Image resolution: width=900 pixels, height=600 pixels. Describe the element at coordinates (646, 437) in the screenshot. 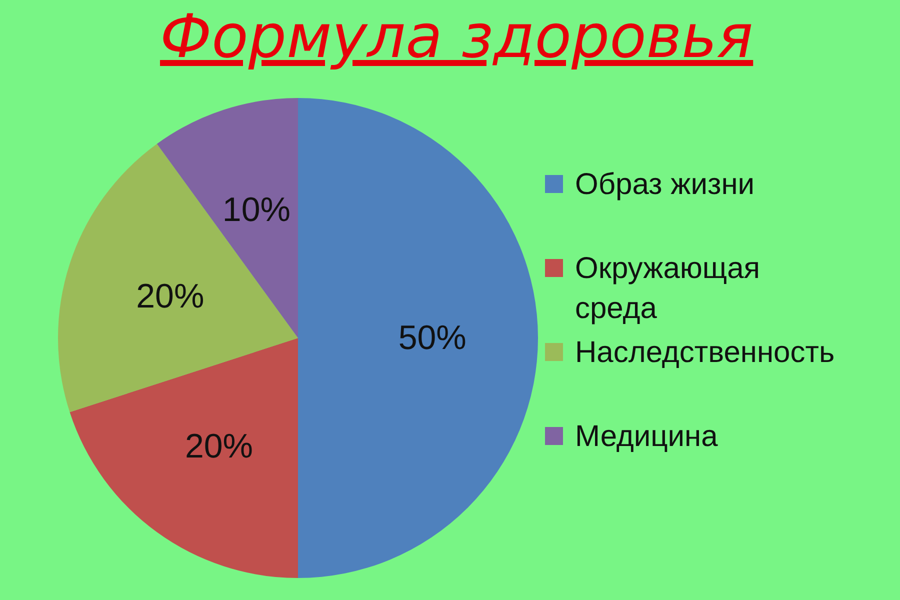

I see `legend-label: Медицина` at that location.